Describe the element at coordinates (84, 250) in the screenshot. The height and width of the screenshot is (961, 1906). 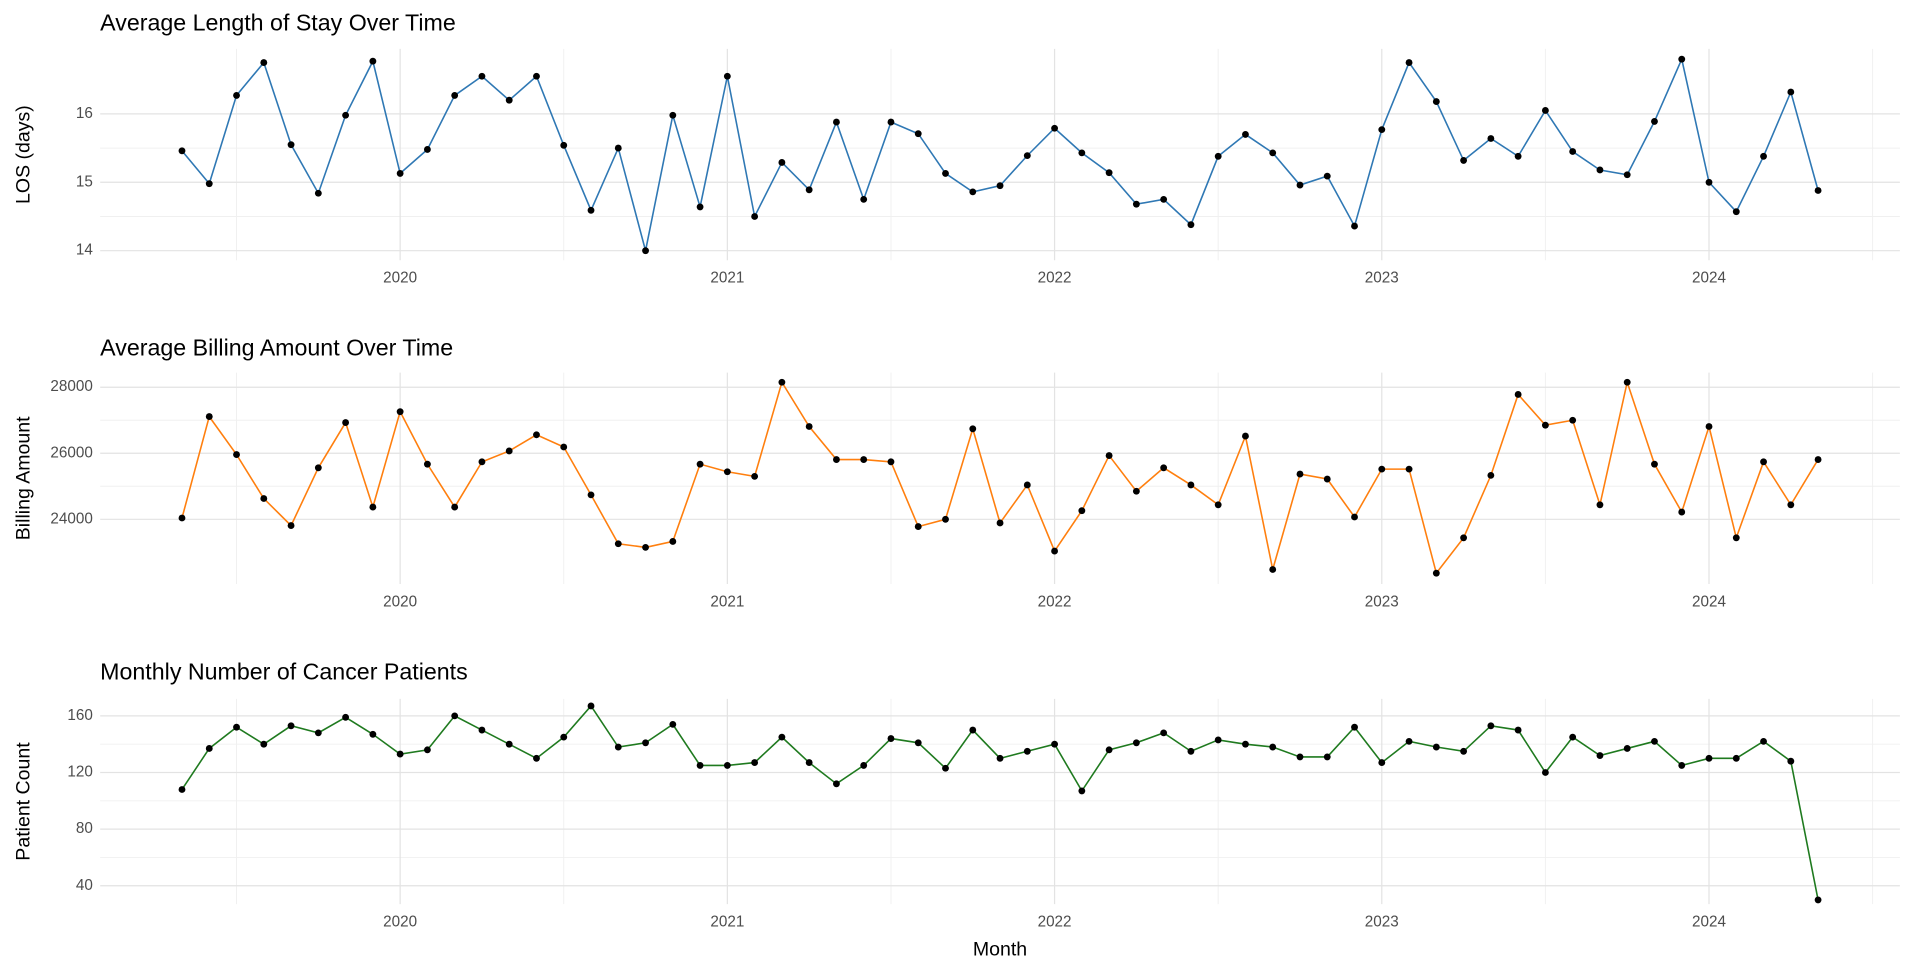
I see `y-tick-label: 14` at that location.